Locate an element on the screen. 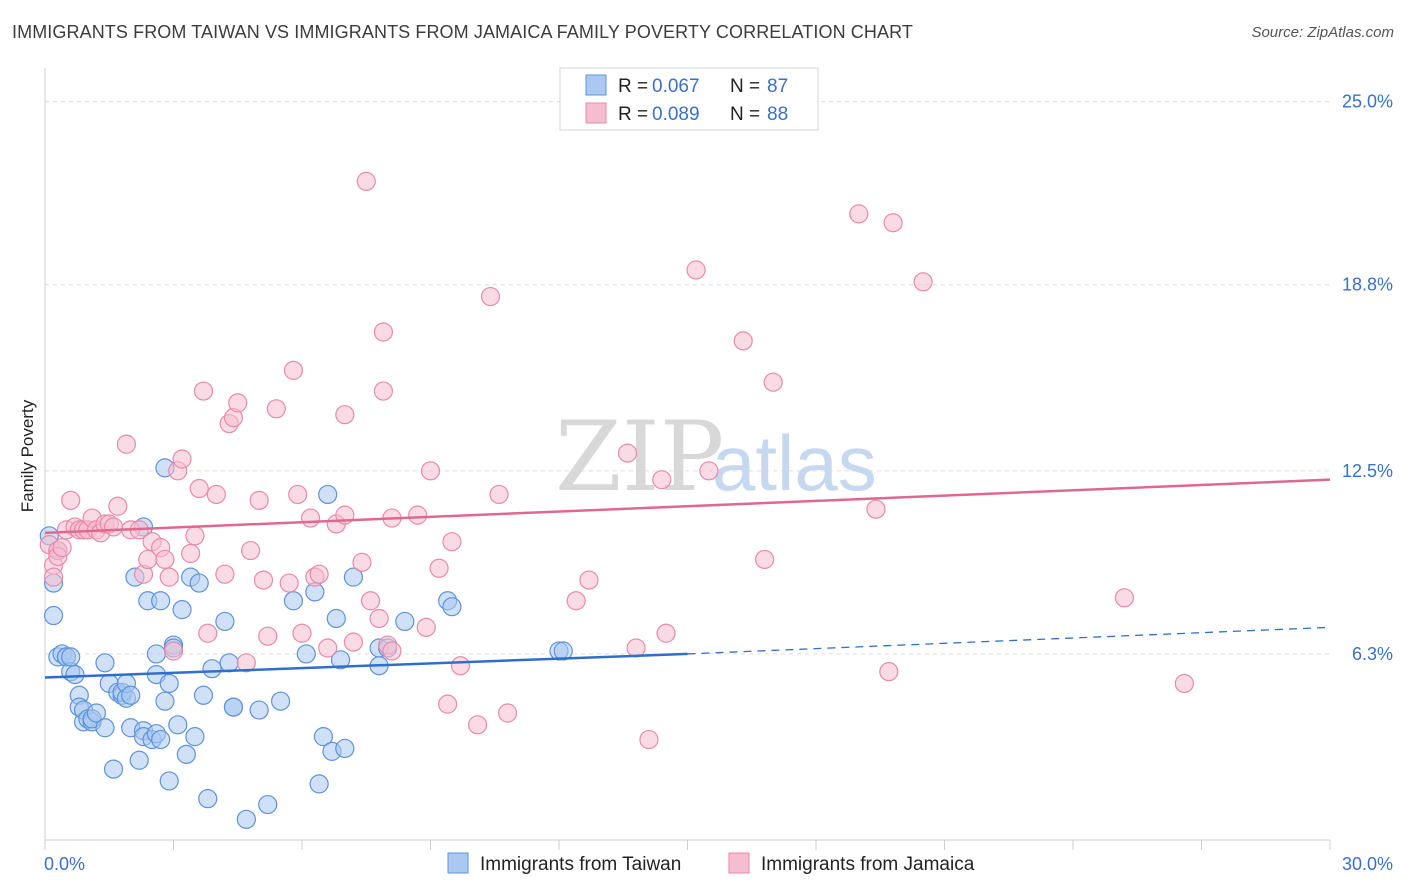 Image resolution: width=1406 pixels, height=892 pixels. y-tick-label-3: 25.0% is located at coordinates (1367, 102).